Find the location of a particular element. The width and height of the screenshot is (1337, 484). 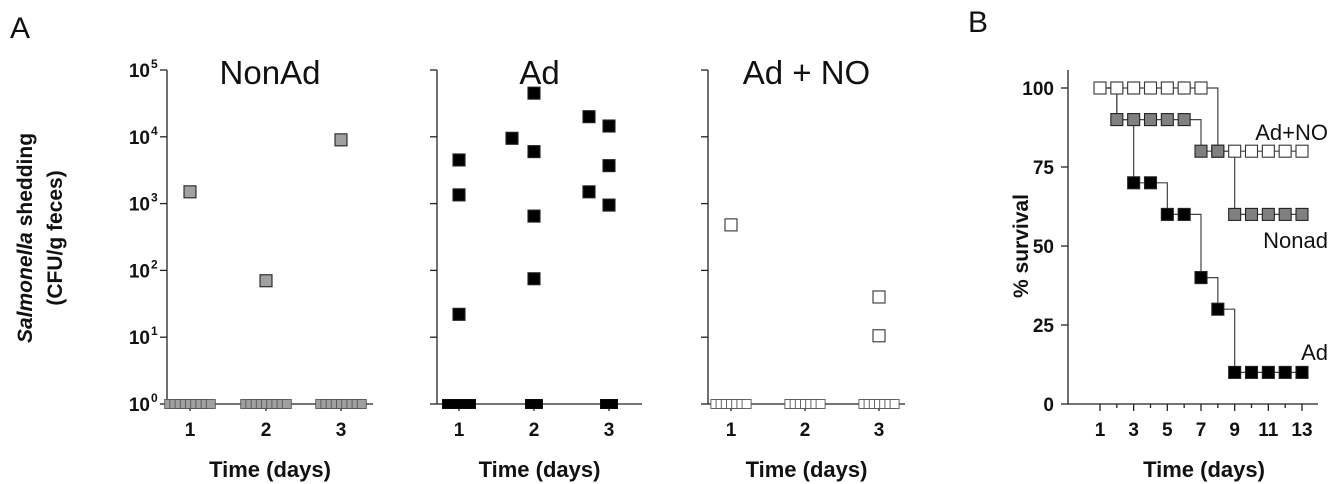

y-tick-exponent: 4 is located at coordinates (154, 131).